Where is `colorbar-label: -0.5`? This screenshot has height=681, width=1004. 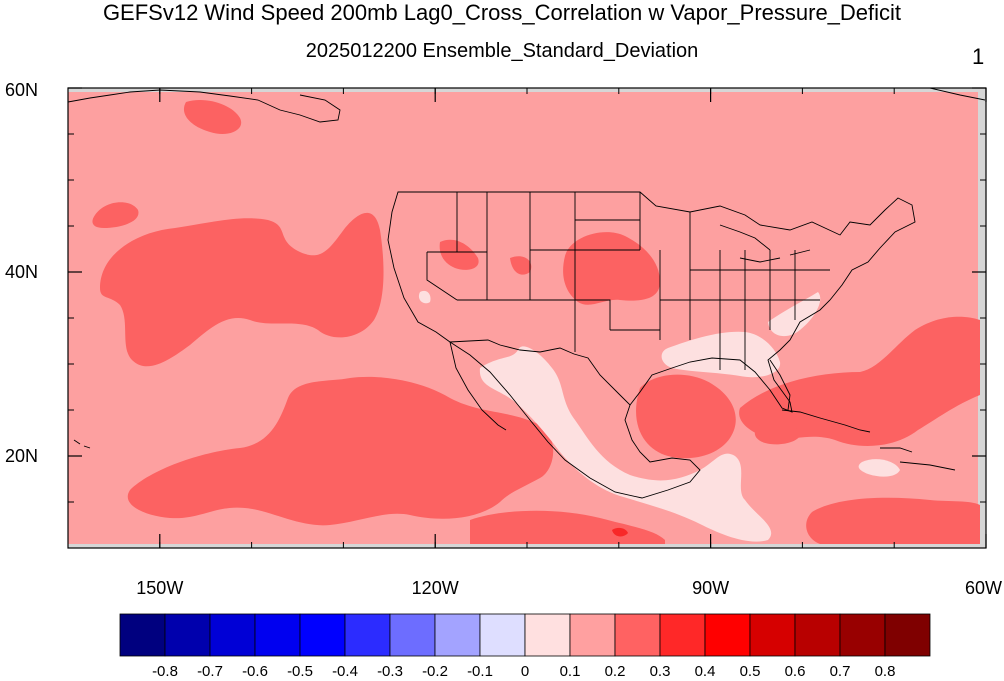
colorbar-label: -0.5 is located at coordinates (300, 671).